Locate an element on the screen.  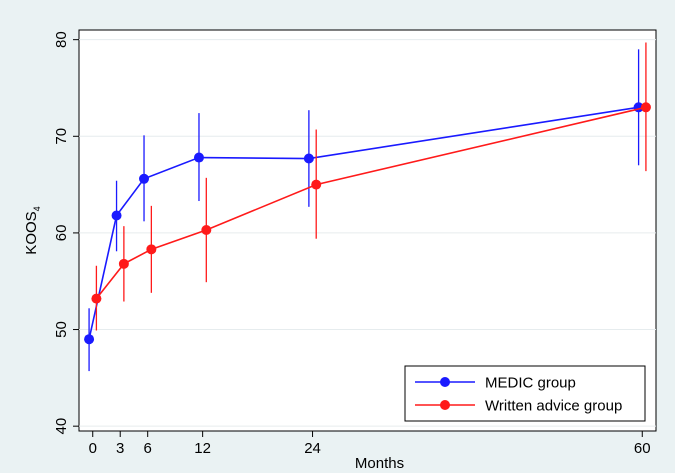
x-tick-label: 0 is located at coordinates (93, 448).